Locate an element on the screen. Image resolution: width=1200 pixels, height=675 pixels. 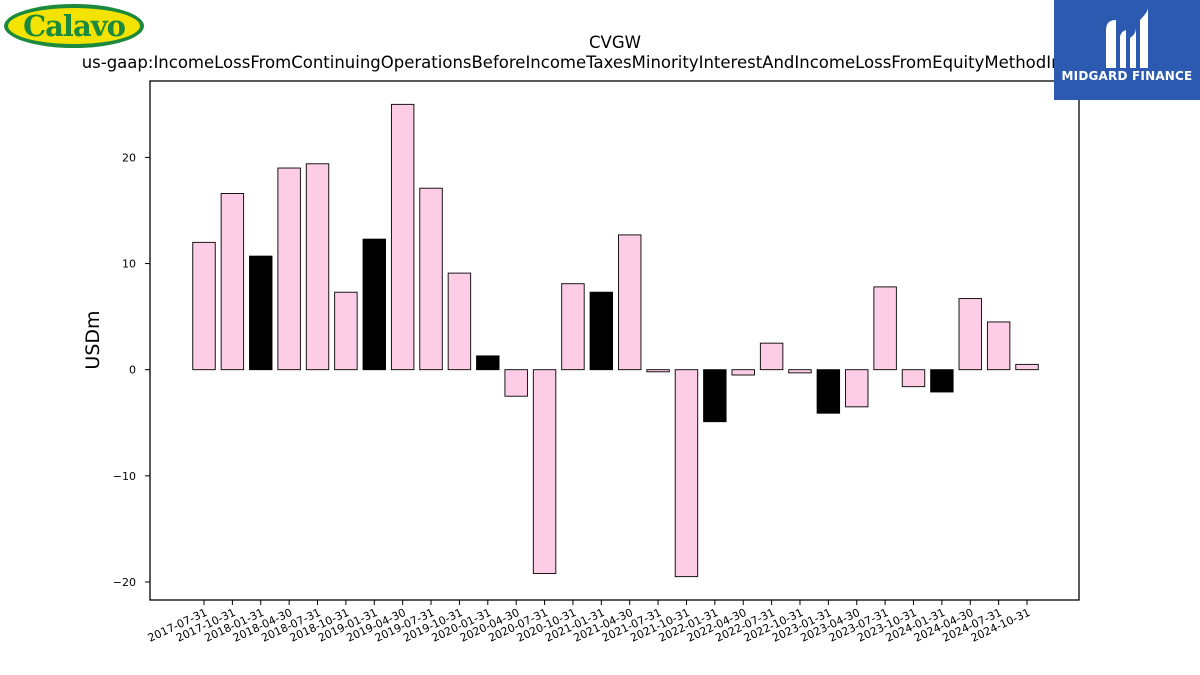
y-axis-label: USDm is located at coordinates (93, 339).